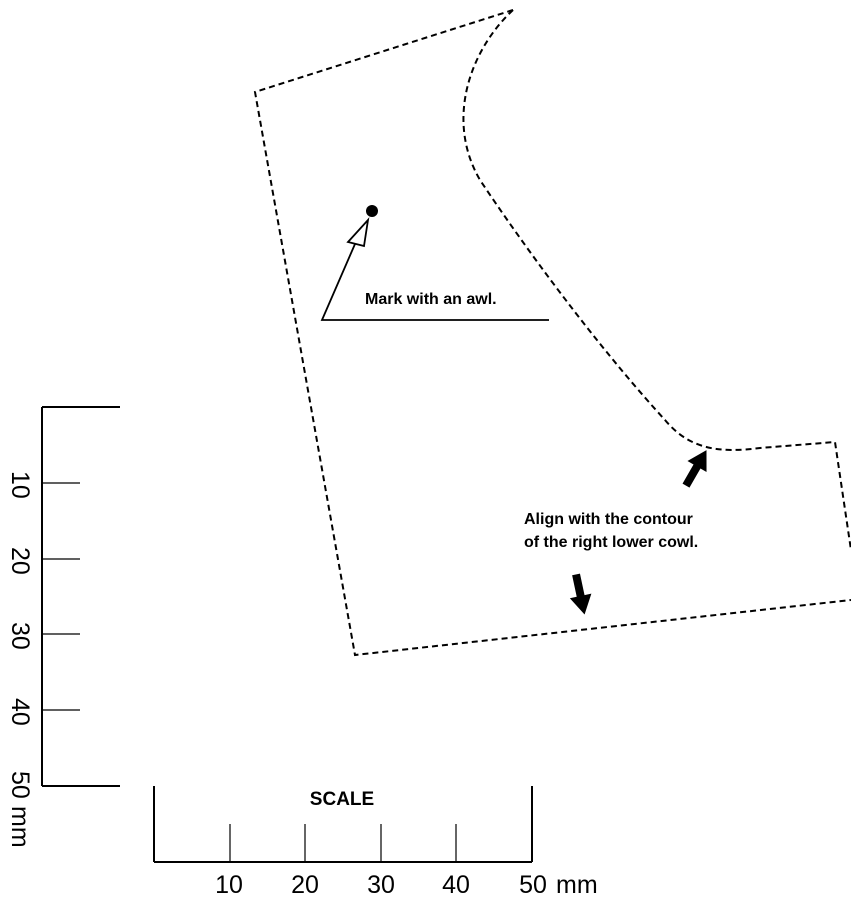 The image size is (851, 899). I want to click on horizontal-tick-label: 50, so click(533, 885).